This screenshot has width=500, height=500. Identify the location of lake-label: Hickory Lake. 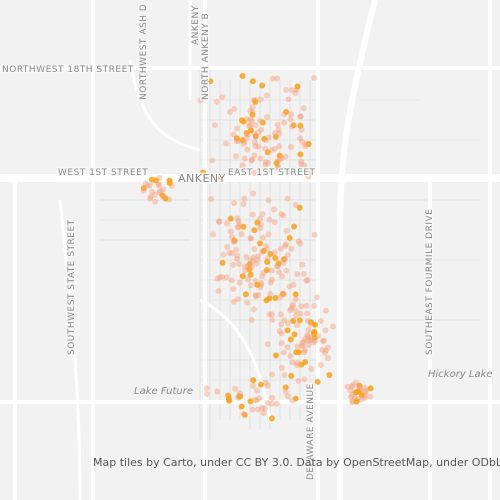
(460, 374).